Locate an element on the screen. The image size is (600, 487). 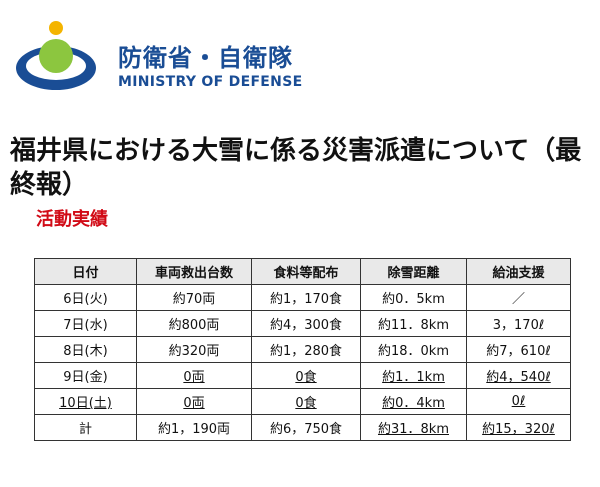
ministry-name-en: MINISTRY OF DEFENSE is located at coordinates (210, 82).